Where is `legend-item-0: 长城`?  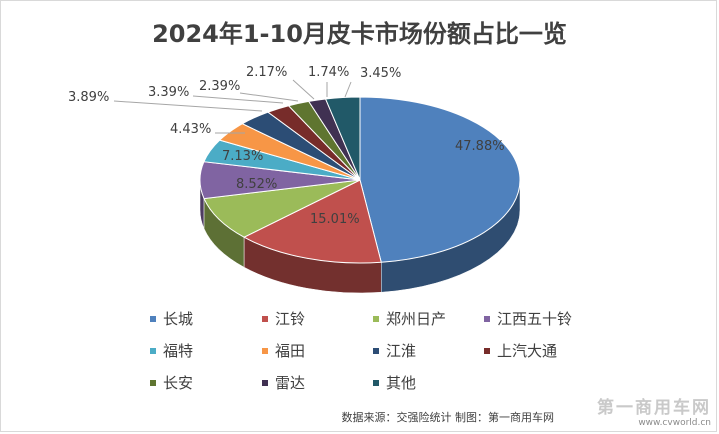 legend-item-0: 长城 is located at coordinates (171, 318).